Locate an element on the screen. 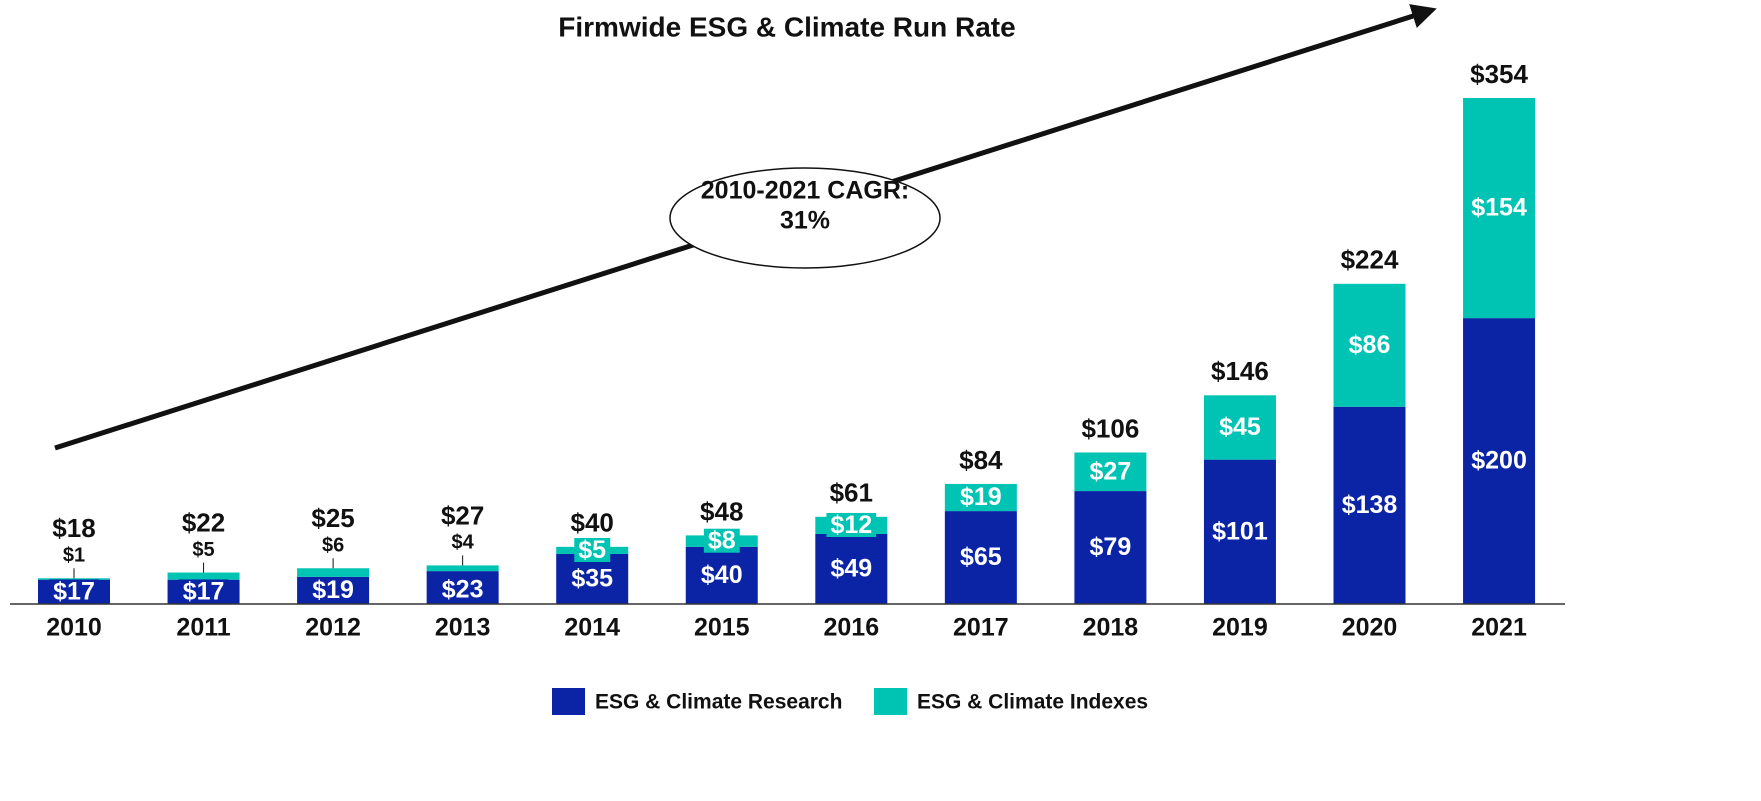 This screenshot has height=801, width=1761. value-label: $101 is located at coordinates (1240, 531).